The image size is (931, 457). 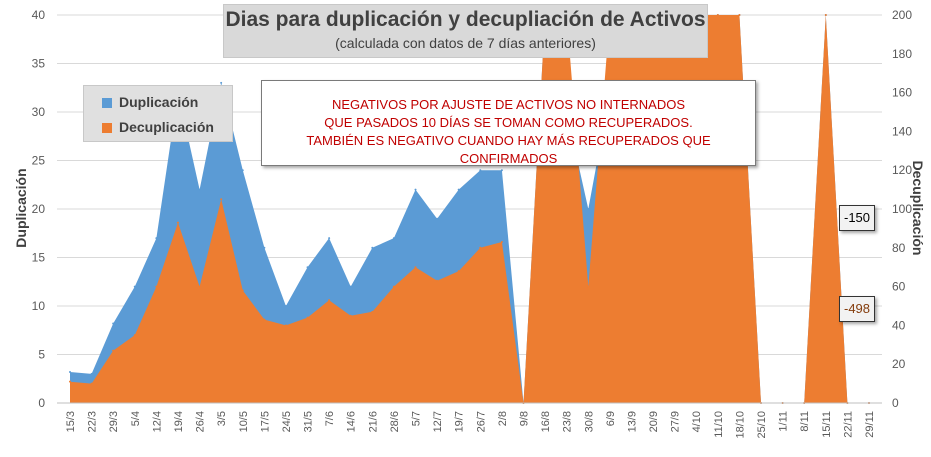 I want to click on x-tick-label: 6/9, so click(x=611, y=418).